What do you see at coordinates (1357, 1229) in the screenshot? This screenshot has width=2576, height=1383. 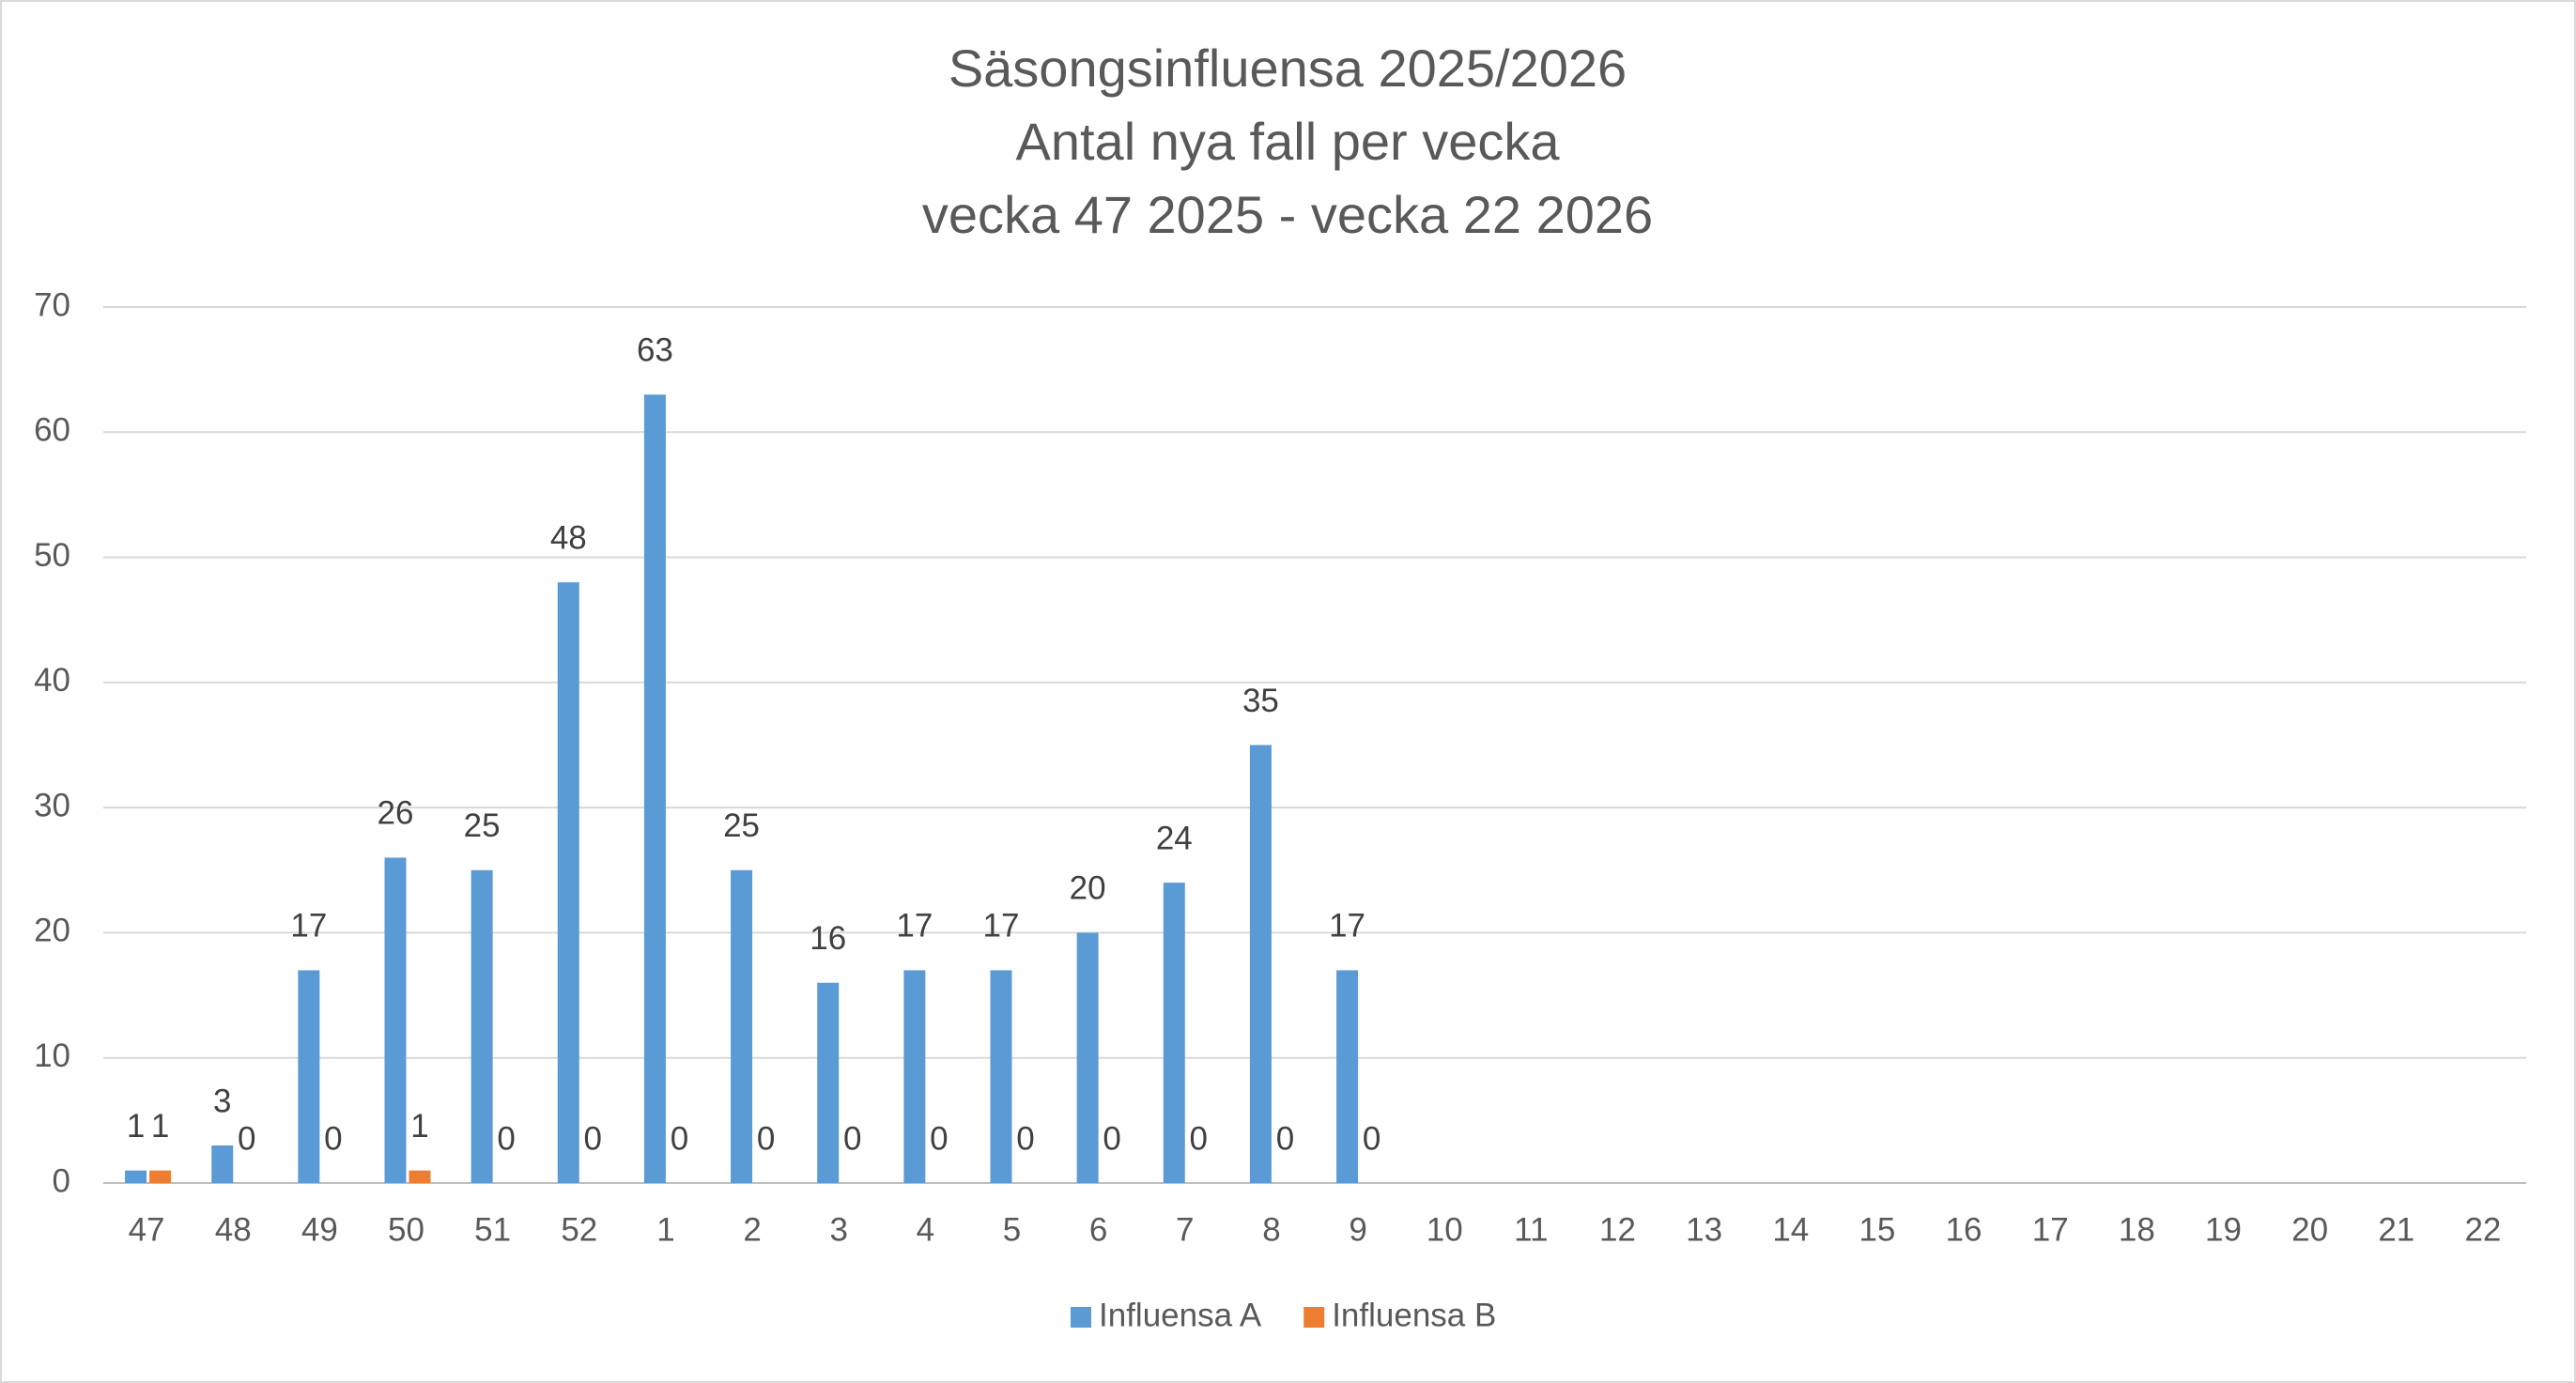 I see `x-tick-label: 9` at bounding box center [1357, 1229].